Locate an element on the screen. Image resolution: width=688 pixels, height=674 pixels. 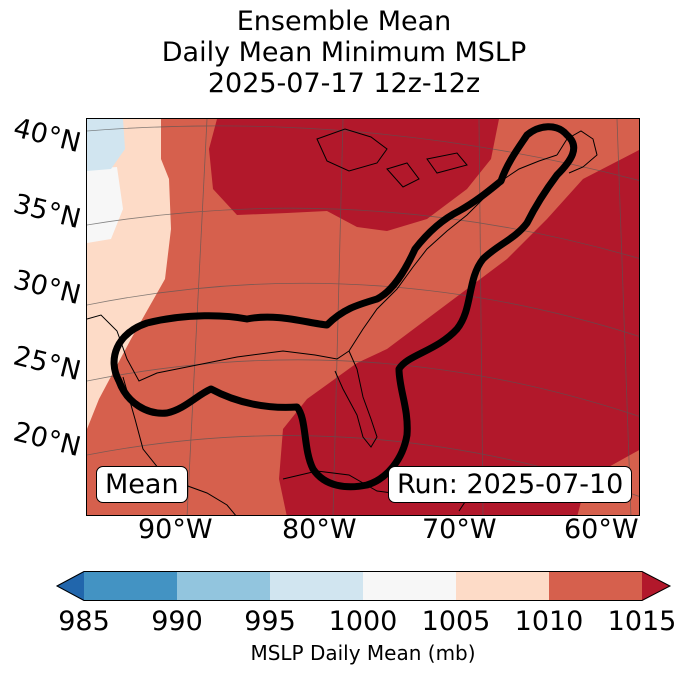
colorbar-tick-1015: 1015 is located at coordinates (642, 621).